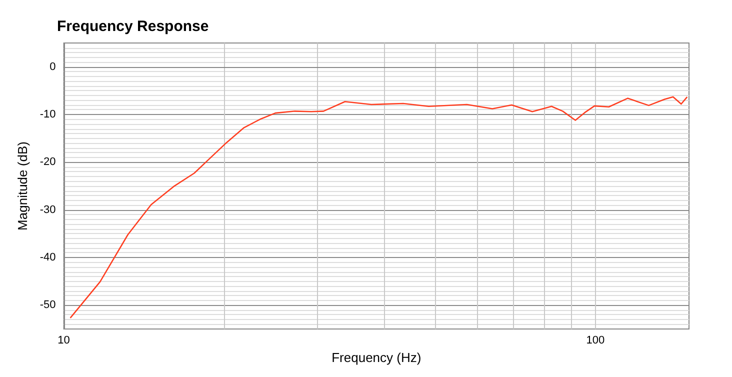  I want to click on x-tick-label: 10, so click(64, 340).